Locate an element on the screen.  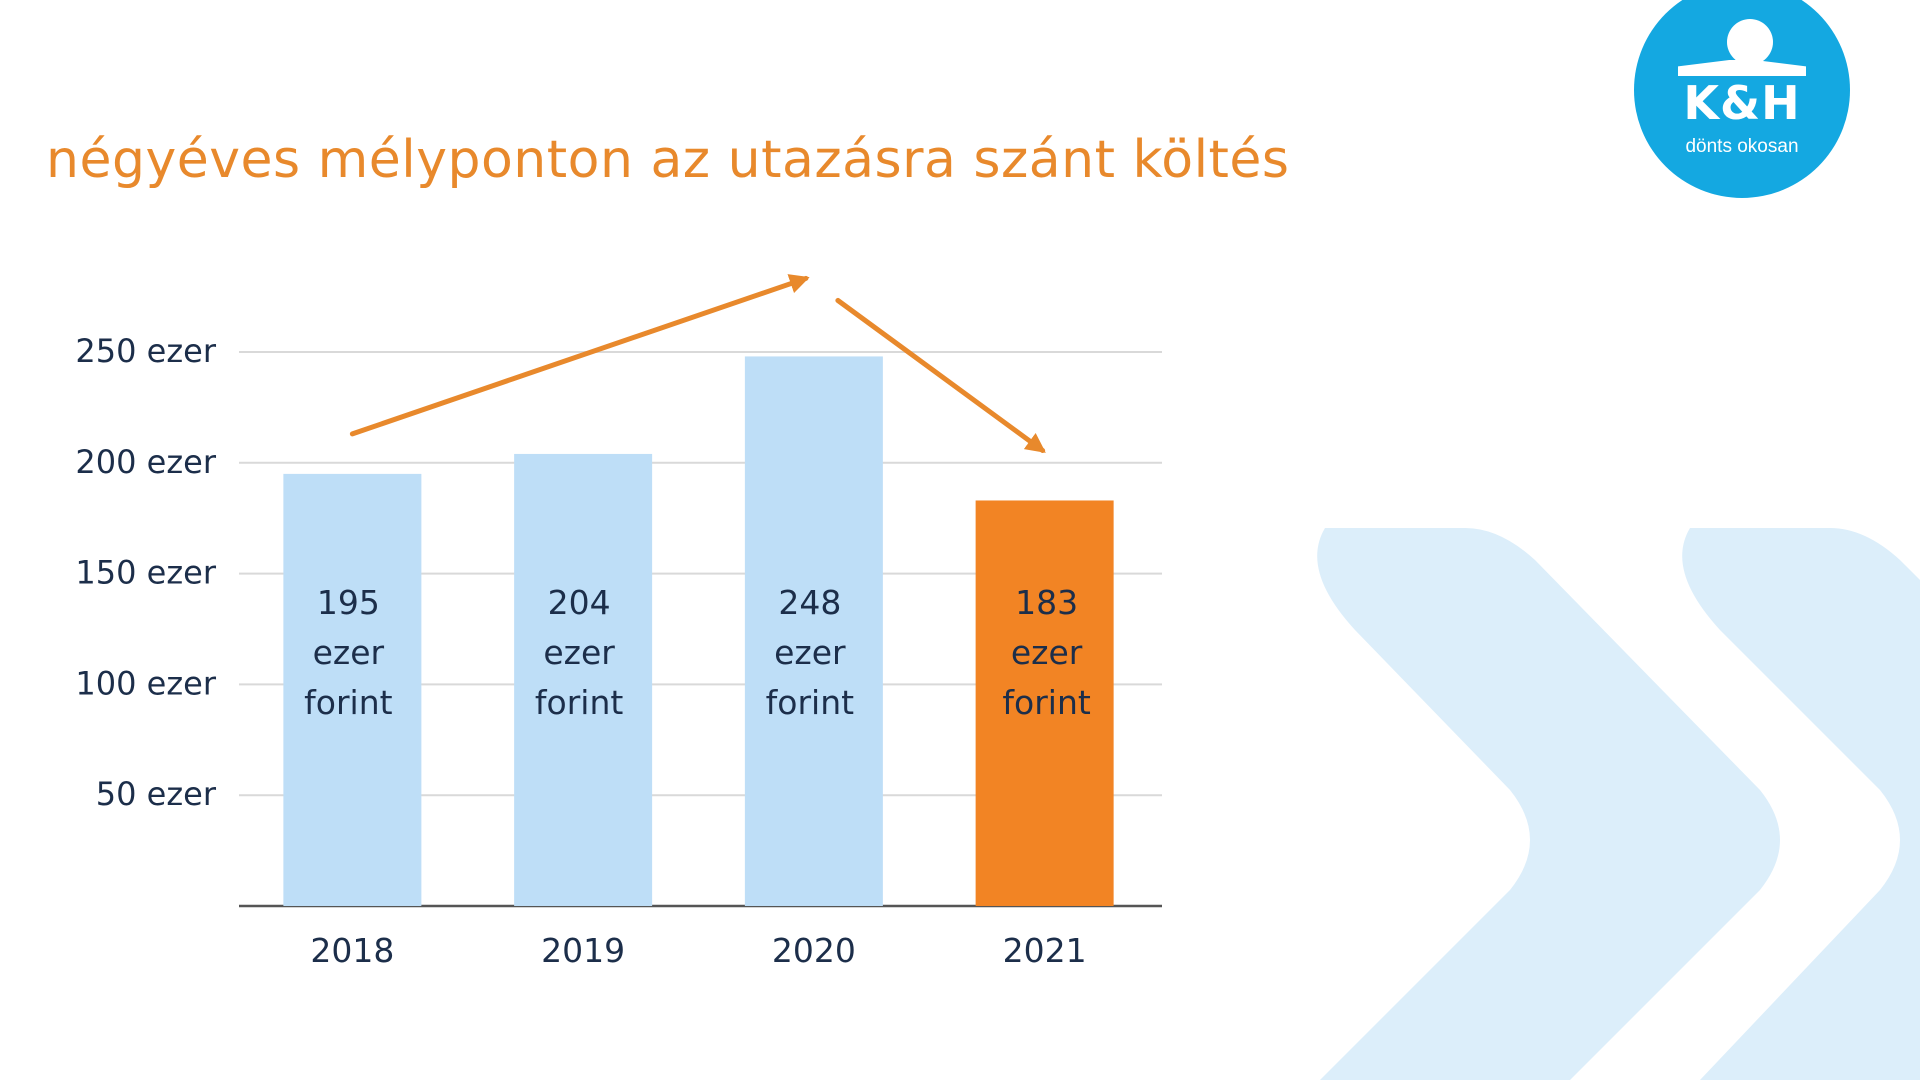
y-tick-label: 200 ezer is located at coordinates (145, 462).